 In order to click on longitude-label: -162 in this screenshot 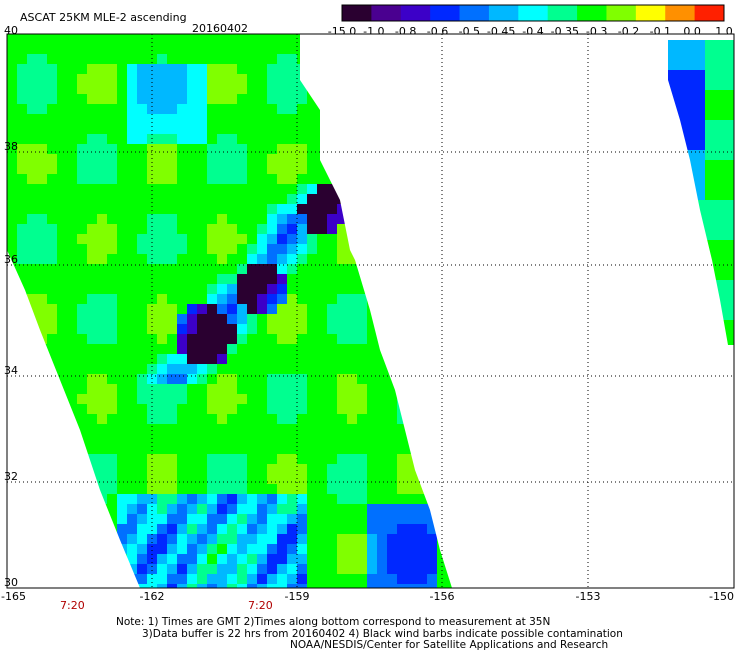, I will do `click(152, 596)`.